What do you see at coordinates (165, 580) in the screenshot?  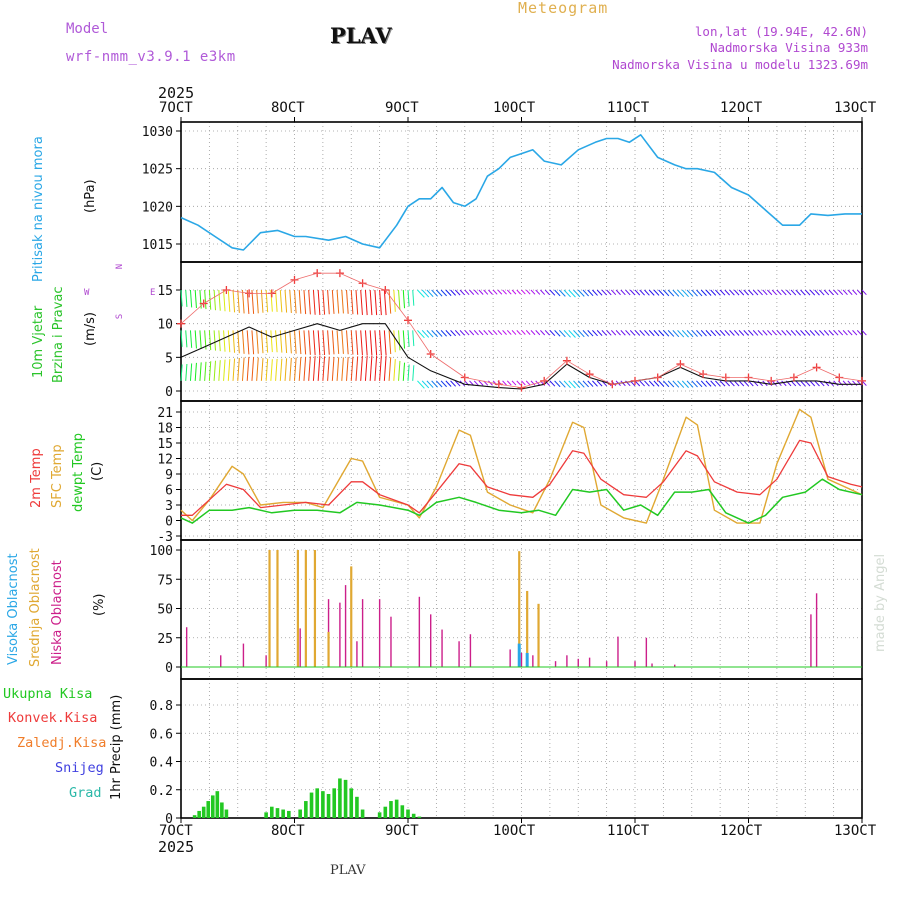 I see `y-tick-label: 75` at bounding box center [165, 580].